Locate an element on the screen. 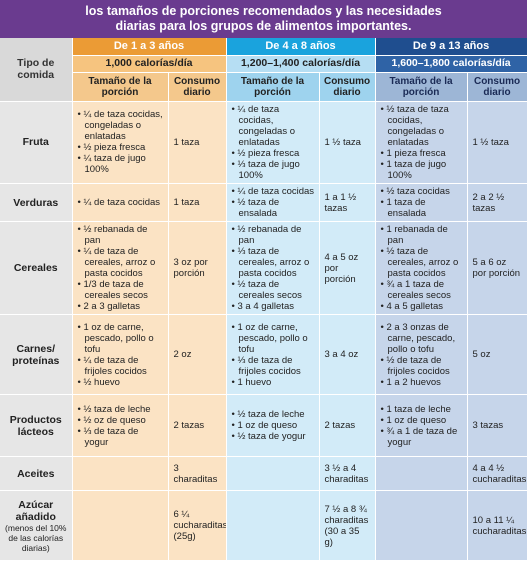 The image size is (527, 571). list-item: ¼ taza de jugo 100% is located at coordinates (121, 164).